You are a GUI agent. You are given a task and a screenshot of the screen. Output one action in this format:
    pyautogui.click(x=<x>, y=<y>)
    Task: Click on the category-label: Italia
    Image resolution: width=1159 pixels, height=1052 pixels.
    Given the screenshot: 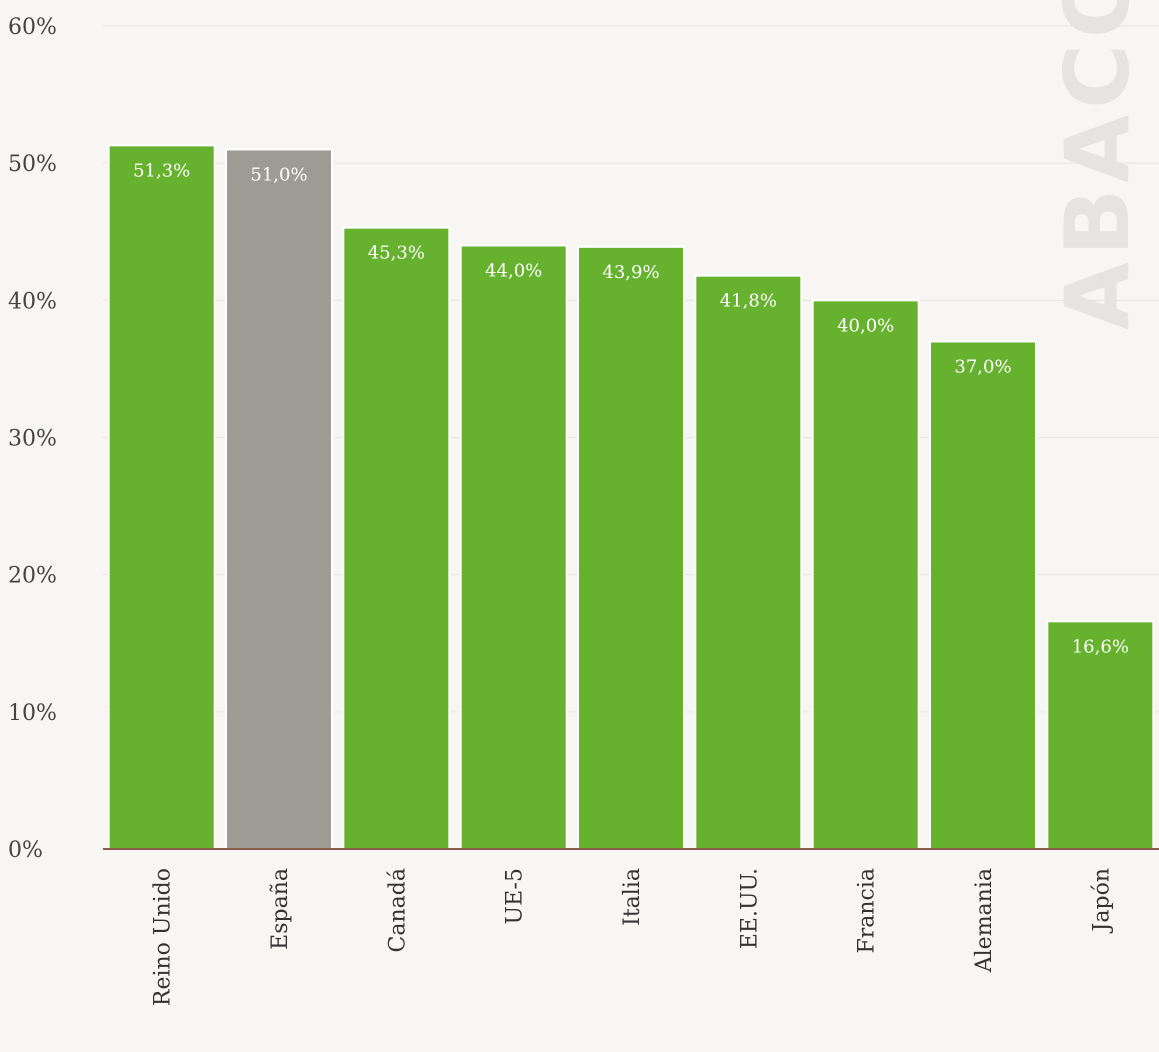 What is the action you would take?
    pyautogui.click(x=632, y=897)
    